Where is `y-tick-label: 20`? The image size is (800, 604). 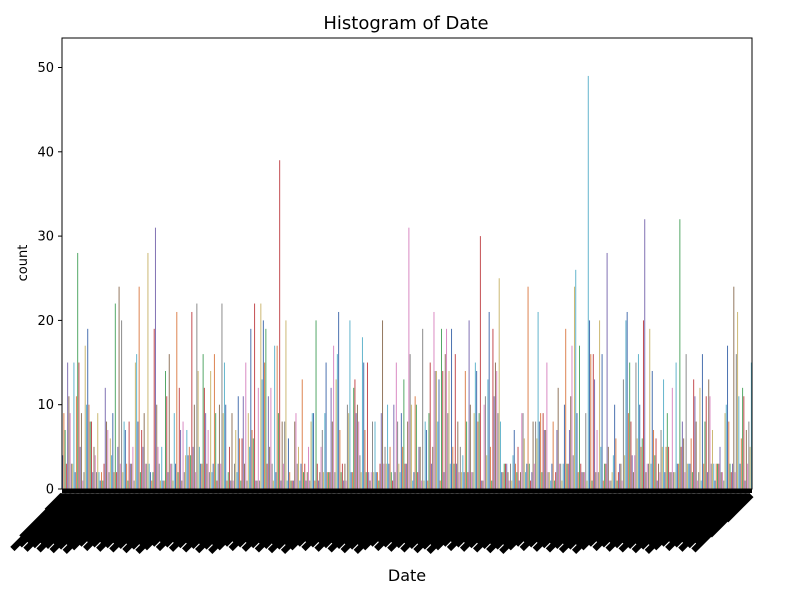
y-tick-label: 20 is located at coordinates (45, 321).